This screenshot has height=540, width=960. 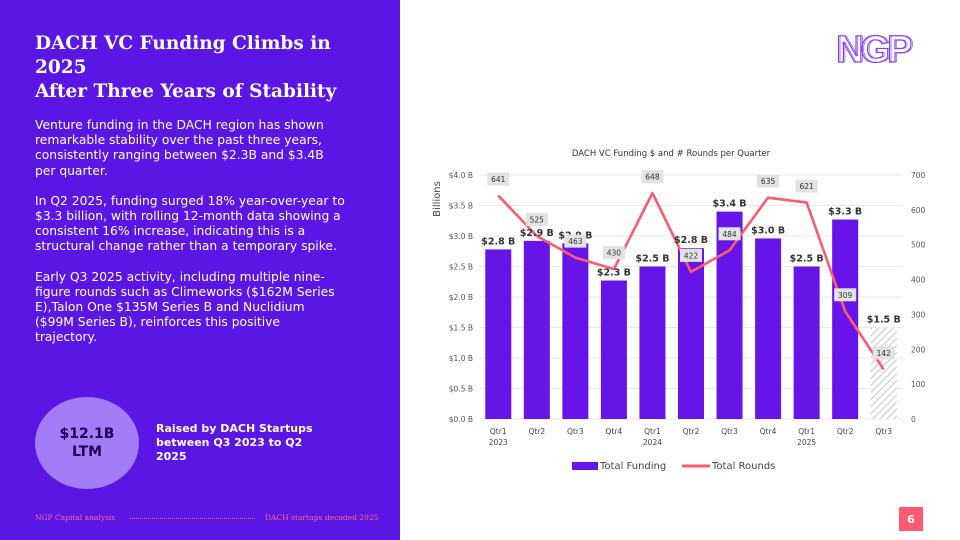 What do you see at coordinates (461, 419) in the screenshot?
I see `y-tick-label: $0.0 B` at bounding box center [461, 419].